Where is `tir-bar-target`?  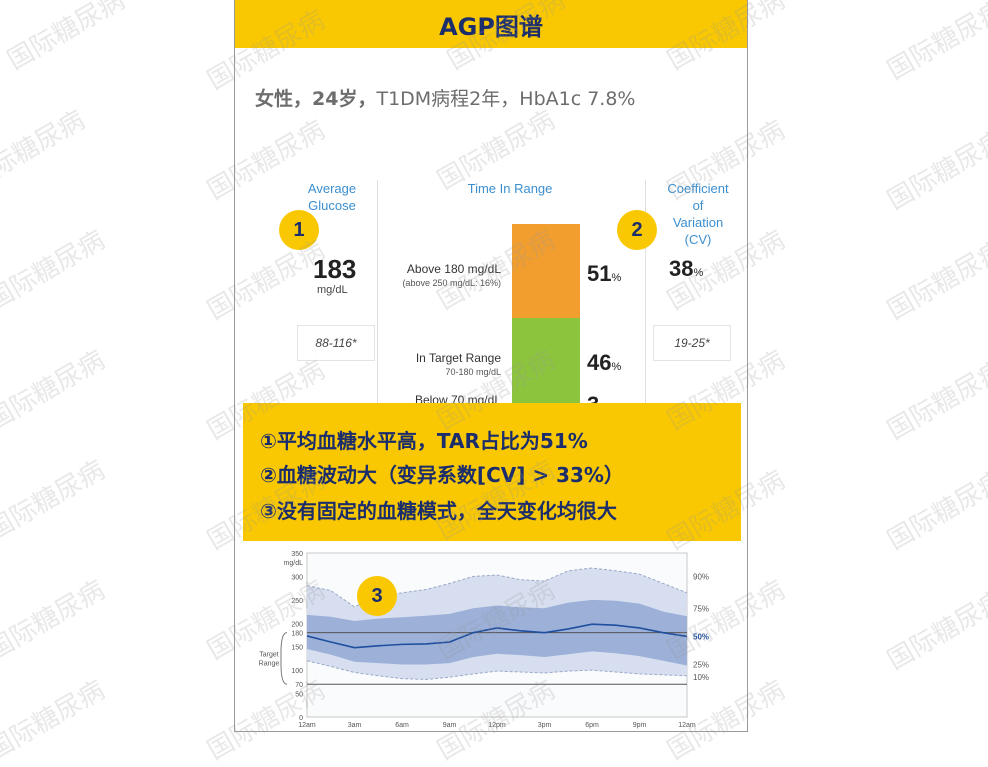 tir-bar-target is located at coordinates (546, 361).